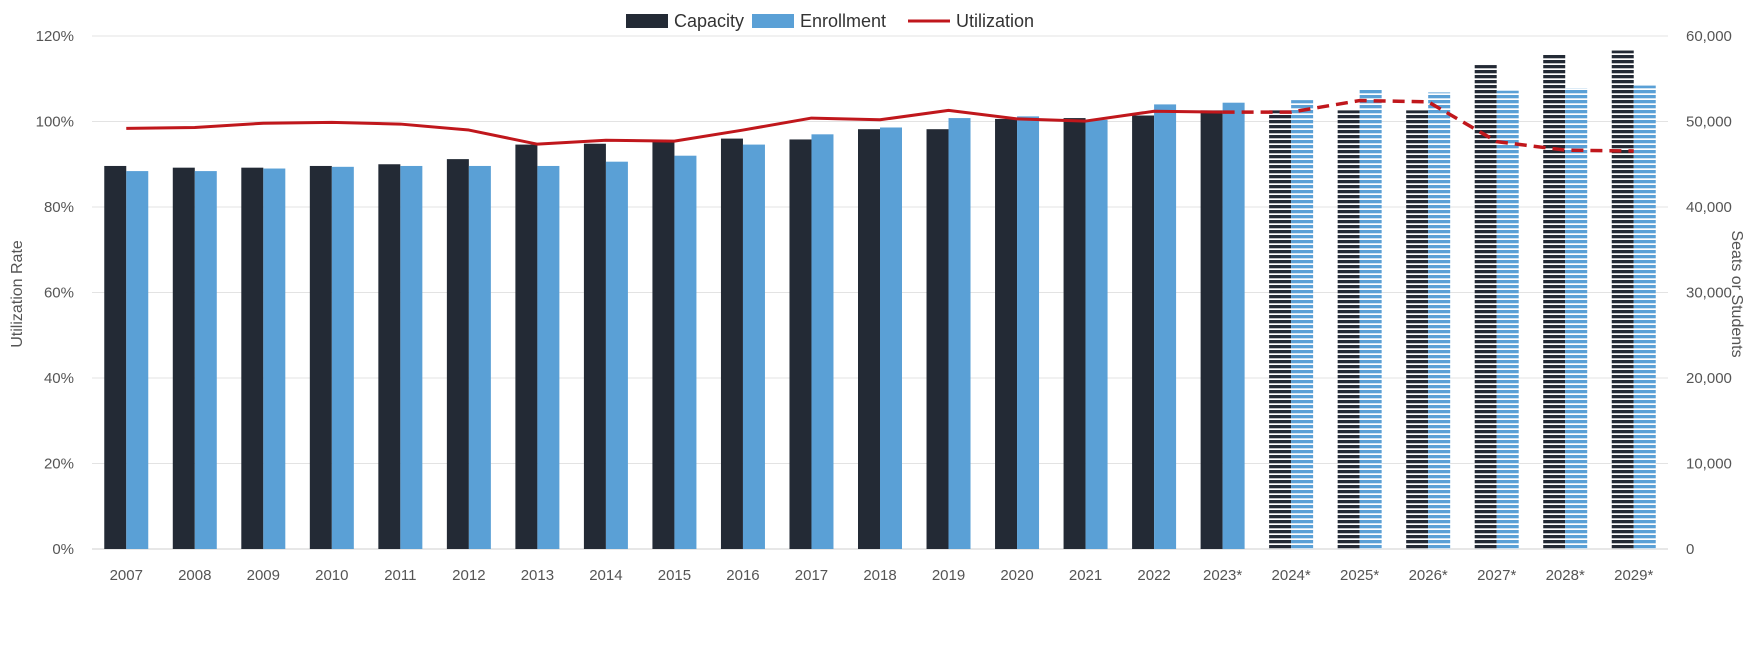 This screenshot has height=647, width=1750. Describe the element at coordinates (400, 575) in the screenshot. I see `x-tick-label: 2011` at that location.